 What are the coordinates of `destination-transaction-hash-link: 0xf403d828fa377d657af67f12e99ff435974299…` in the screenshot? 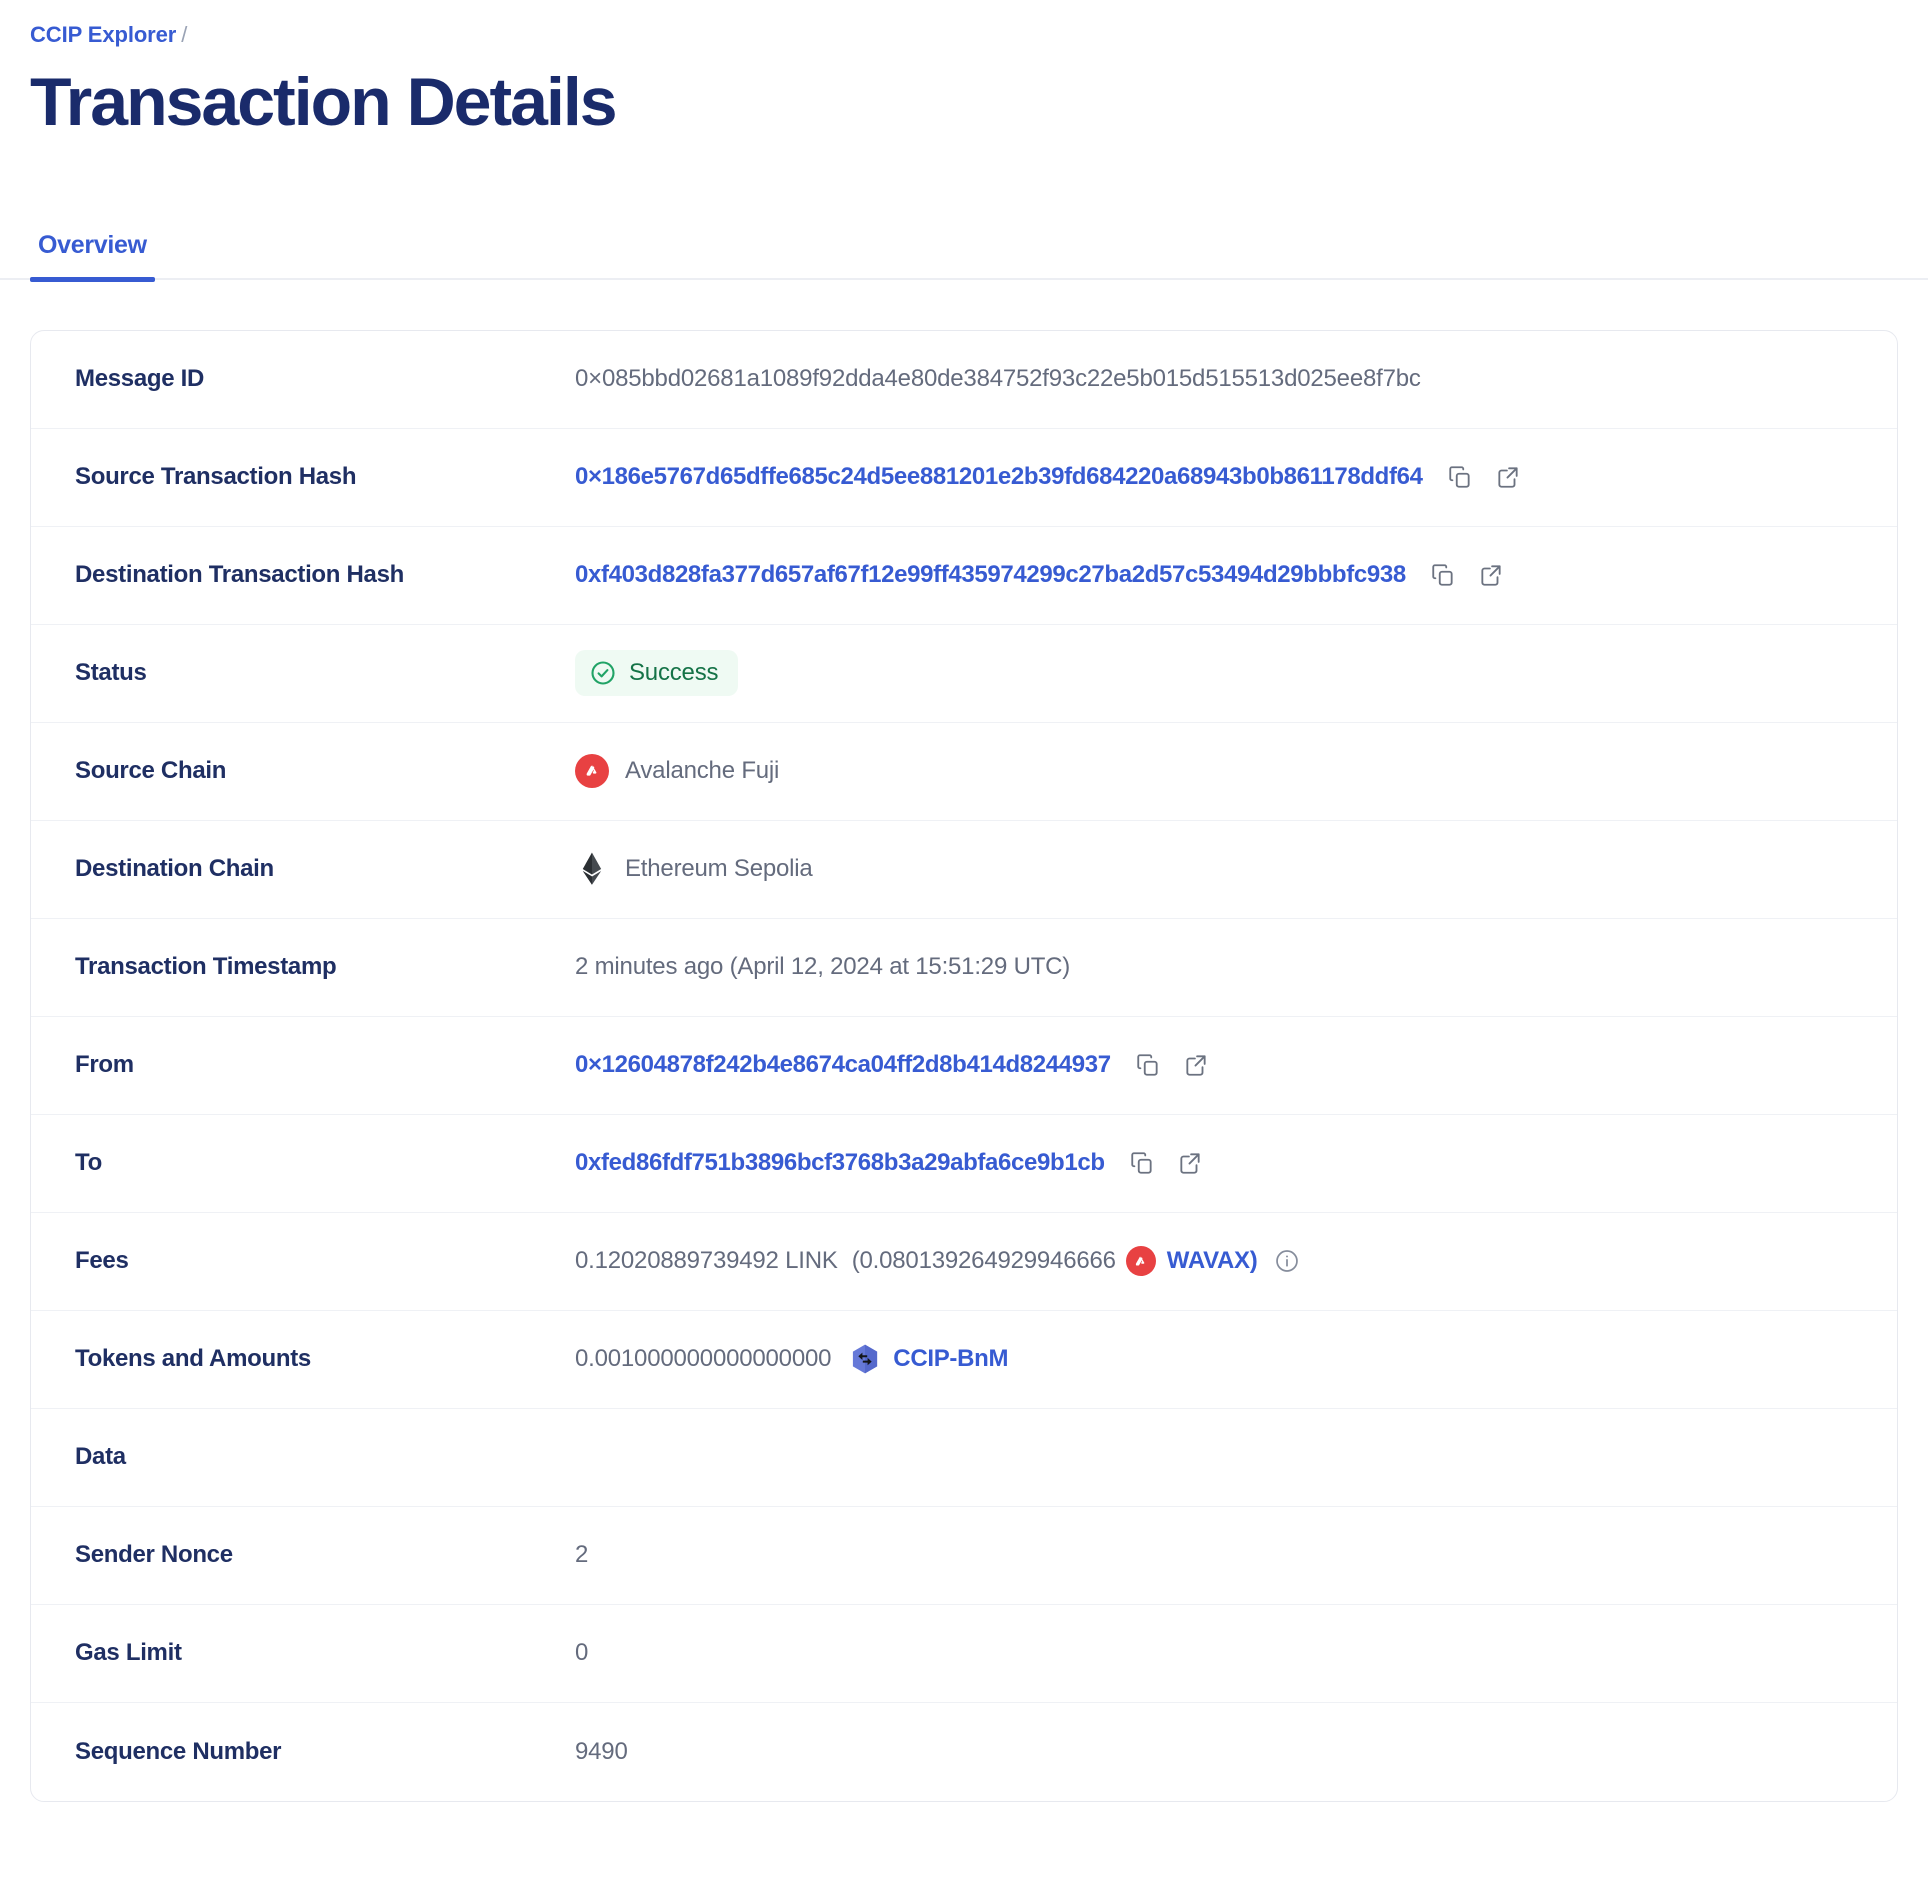 It's located at (990, 575).